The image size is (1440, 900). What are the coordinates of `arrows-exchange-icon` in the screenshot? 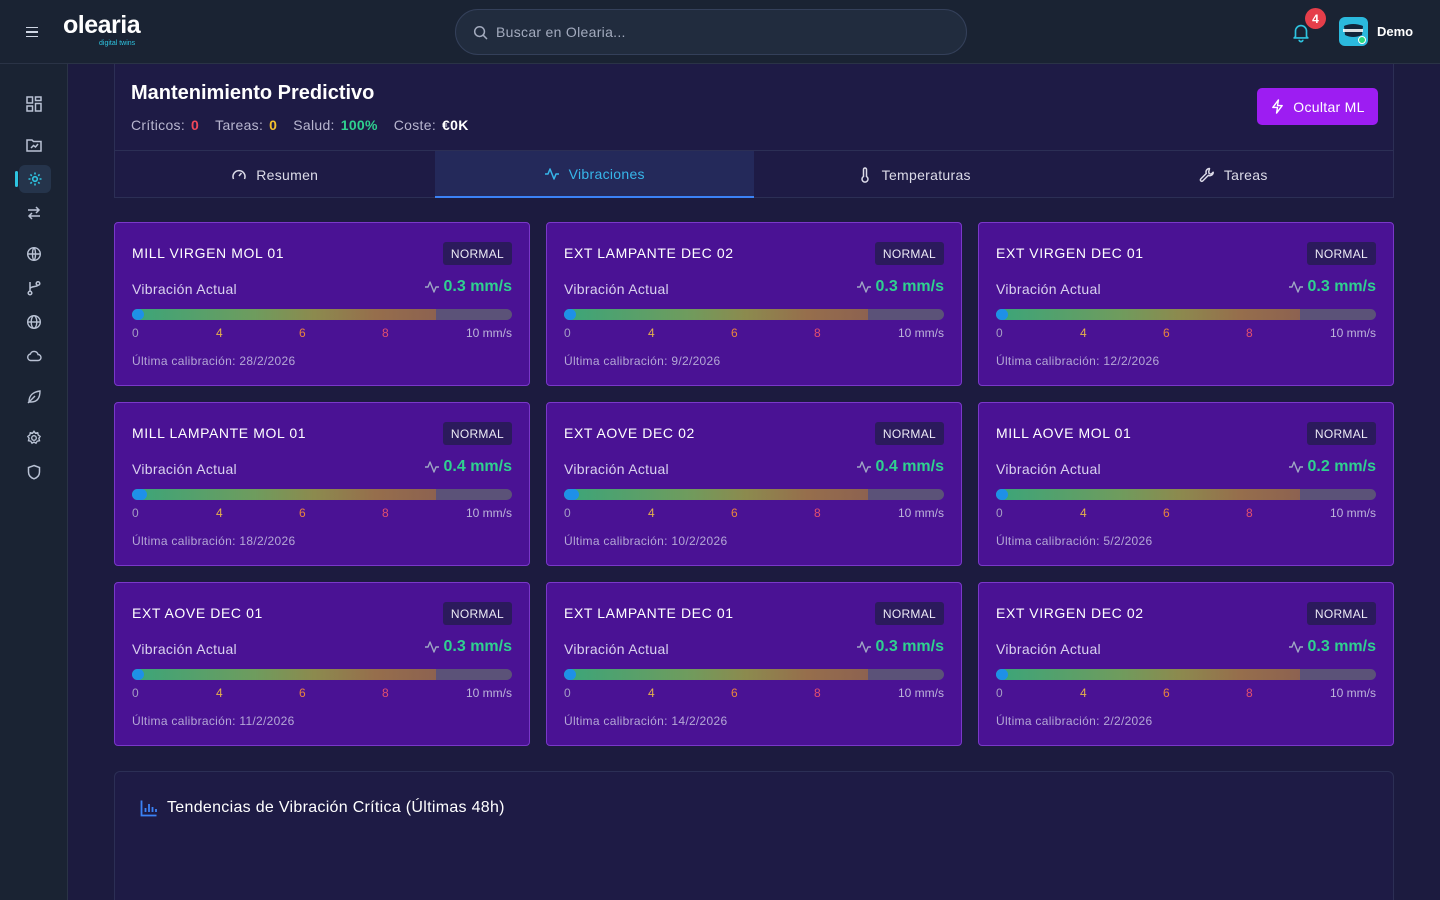 It's located at (34, 213).